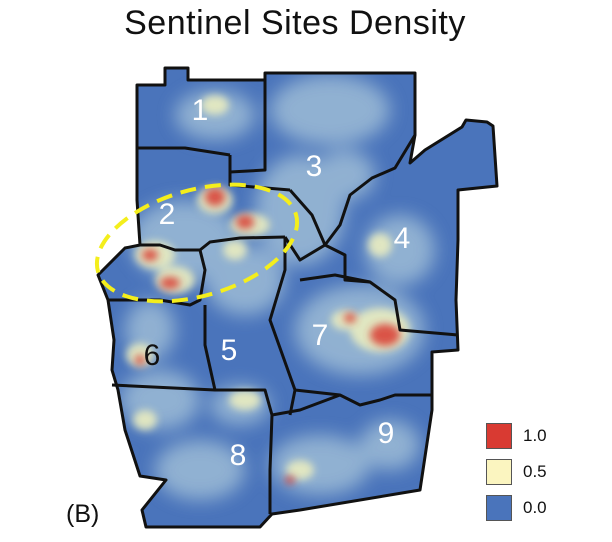  Describe the element at coordinates (152, 355) in the screenshot. I see `region-label-6: 6` at that location.